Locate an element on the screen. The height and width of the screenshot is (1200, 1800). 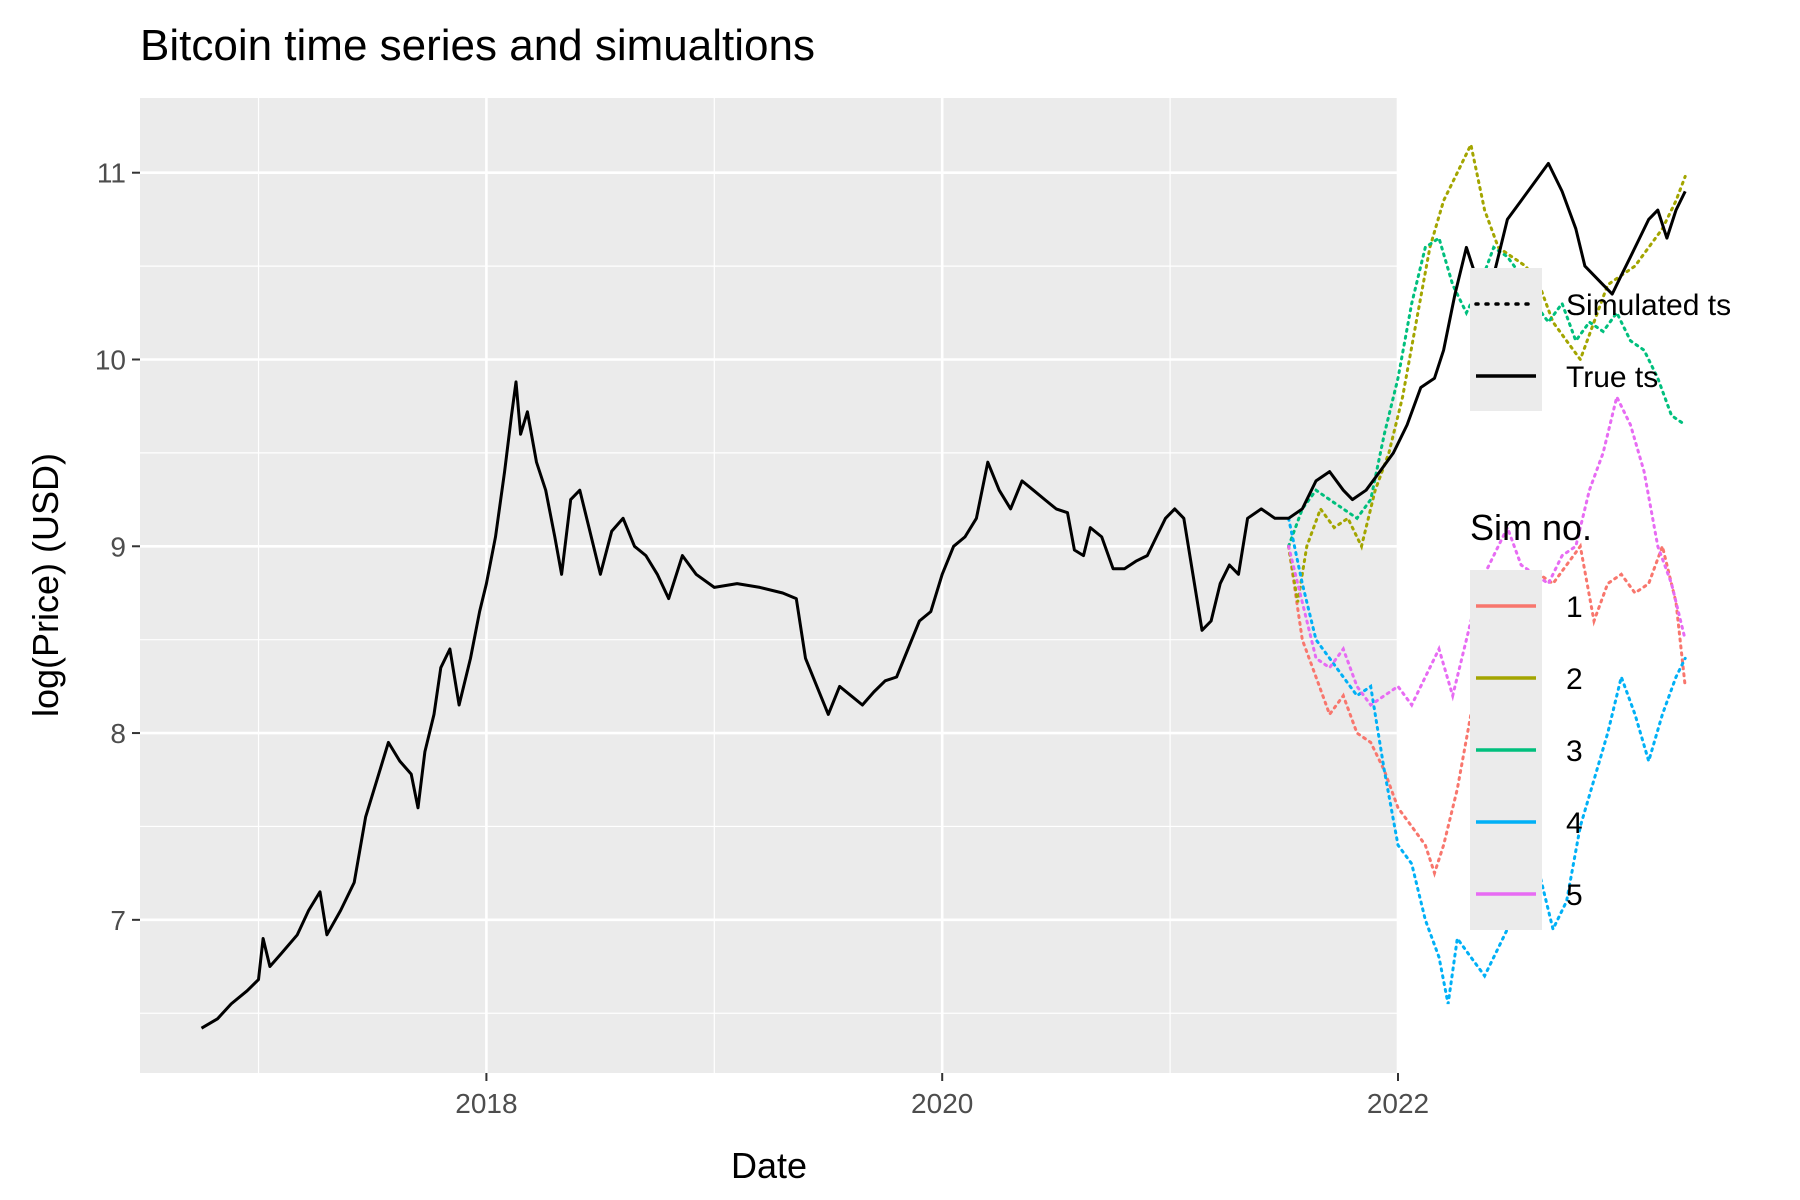
x-tick-label: 2020 is located at coordinates (942, 1103).